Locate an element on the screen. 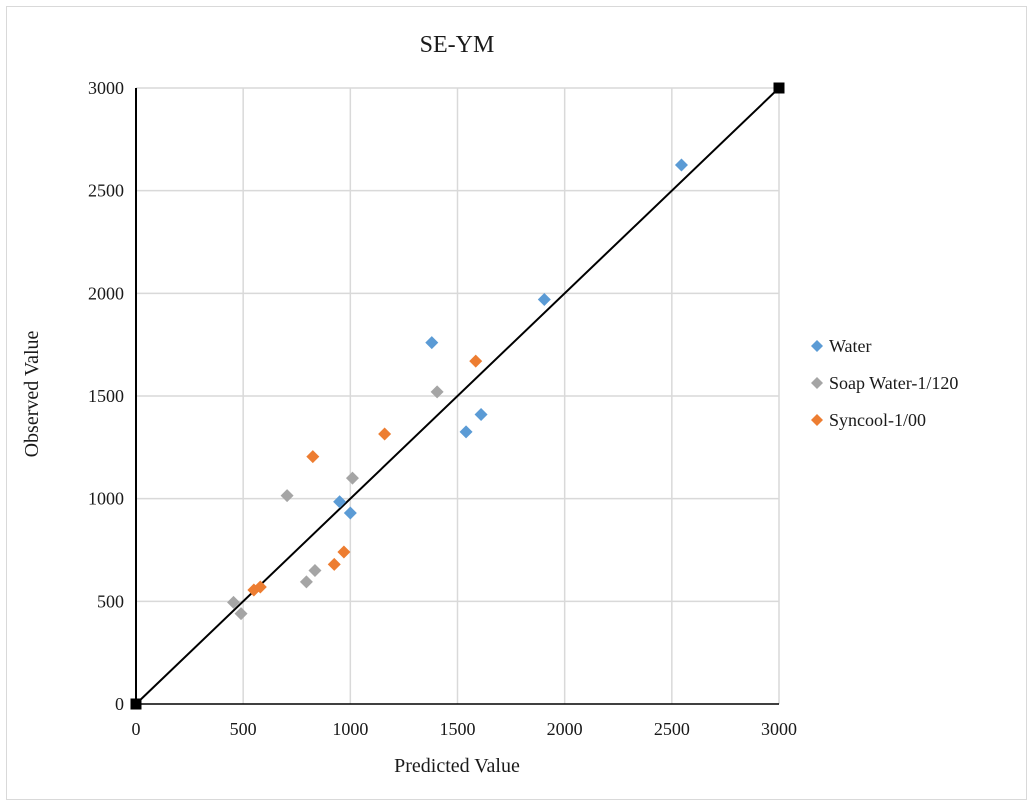 This screenshot has width=1035, height=808. x-tick-label: 3000 is located at coordinates (779, 729).